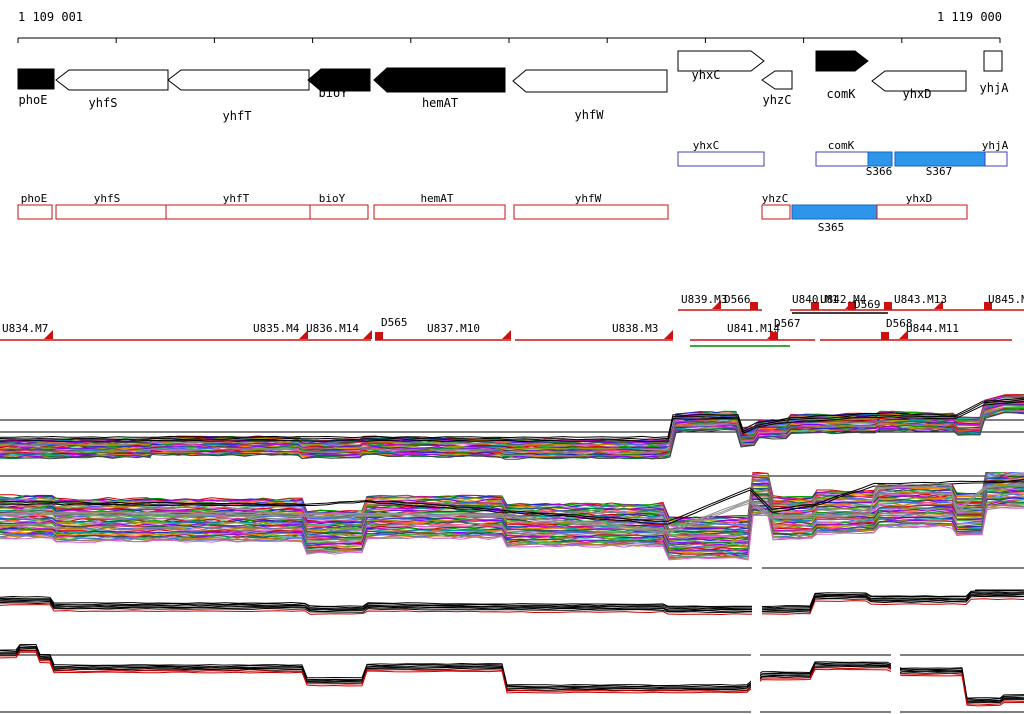 Image resolution: width=1024 pixels, height=714 pixels. What do you see at coordinates (332, 328) in the screenshot?
I see `segment-label-U836.M14: U836.M14` at bounding box center [332, 328].